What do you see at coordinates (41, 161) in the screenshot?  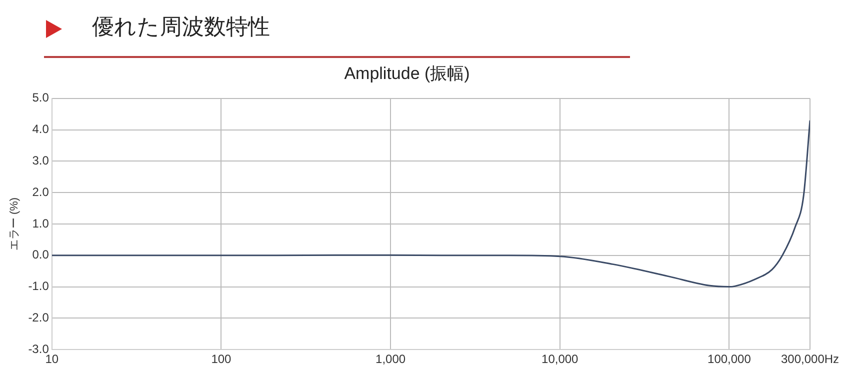 I see `y-tick-label: 3.0` at bounding box center [41, 161].